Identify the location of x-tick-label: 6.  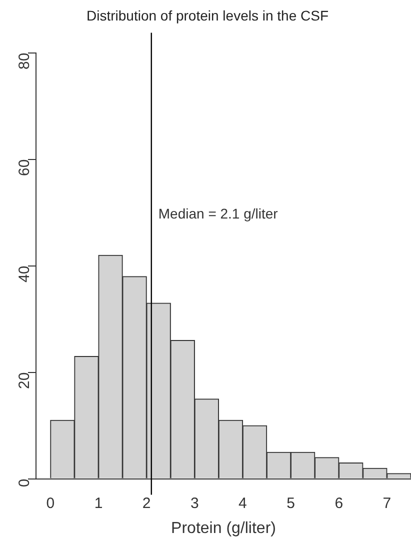
(339, 503).